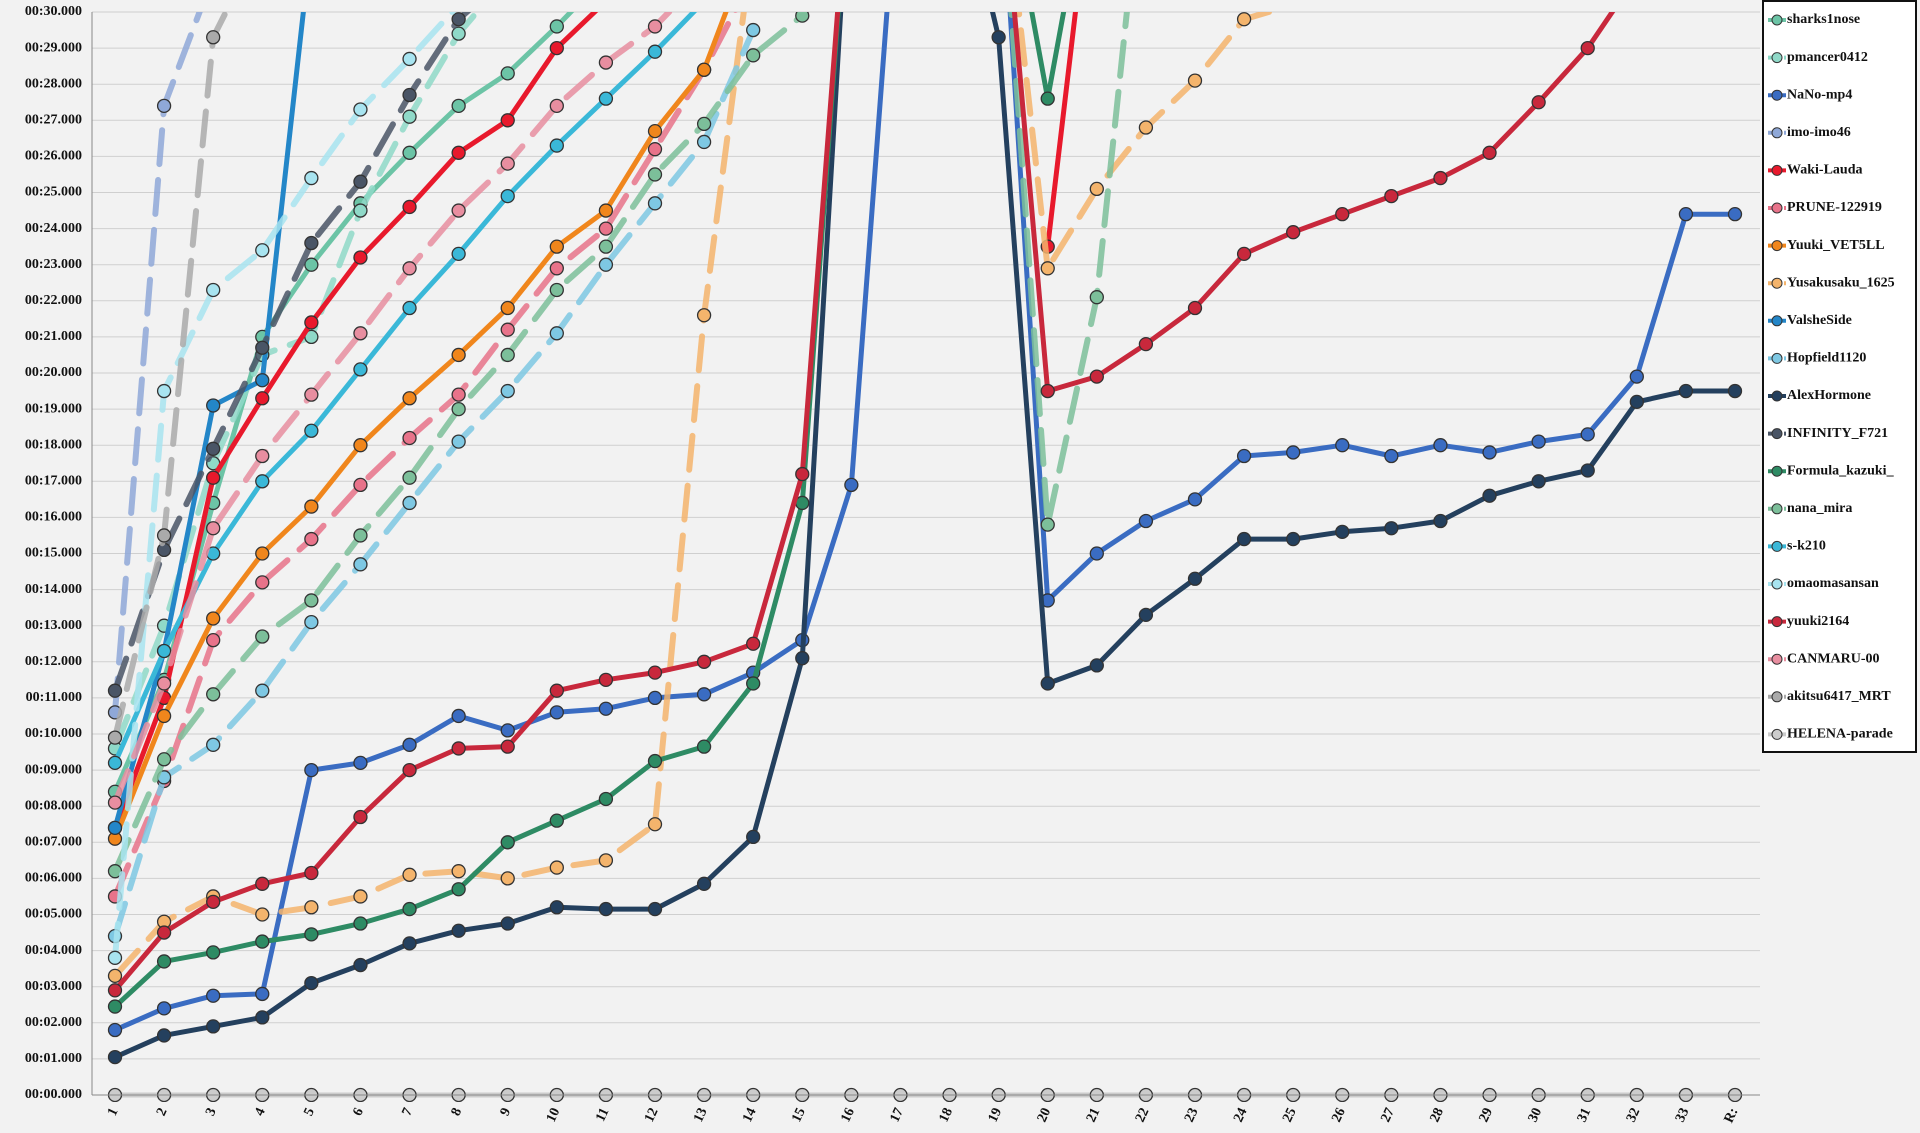 This screenshot has width=1920, height=1133. Describe the element at coordinates (53, 11) in the screenshot. I see `y-tick-label: 00:30.000` at that location.